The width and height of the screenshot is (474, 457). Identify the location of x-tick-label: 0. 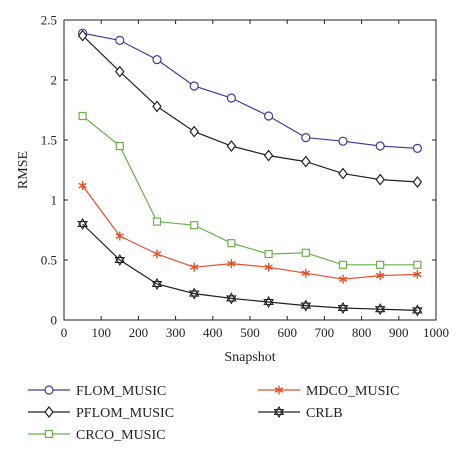
(64, 332).